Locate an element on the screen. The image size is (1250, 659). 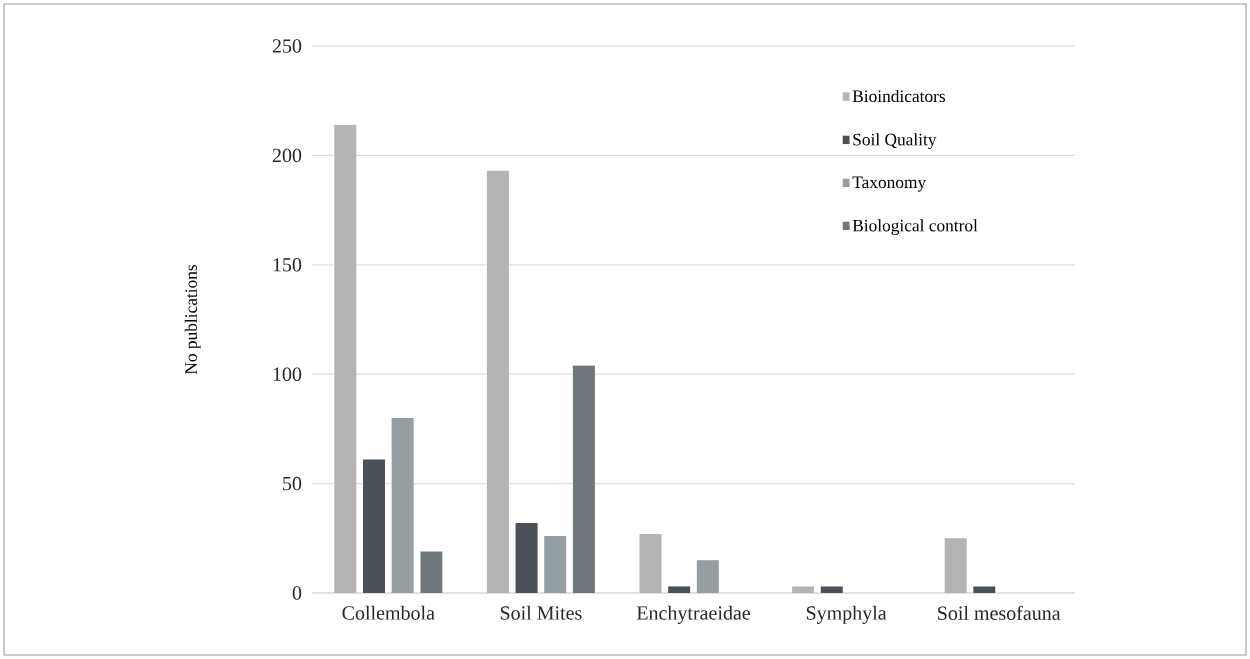
x-tick-label: Collembola is located at coordinates (388, 612).